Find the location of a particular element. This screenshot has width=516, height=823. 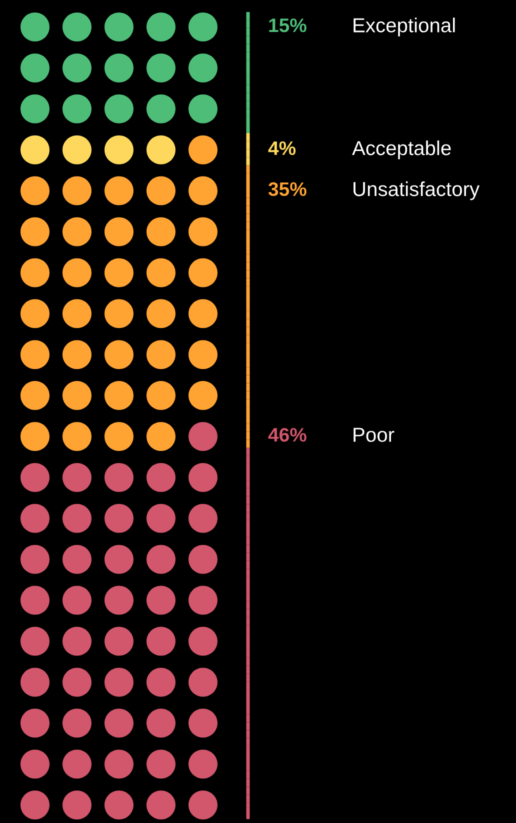

category-label: Exceptional is located at coordinates (404, 27).